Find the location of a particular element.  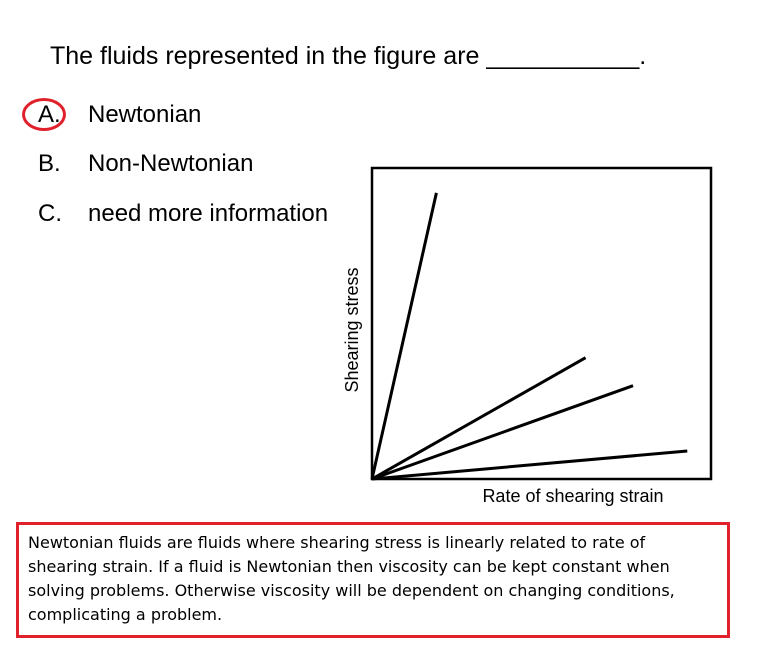

option-c: C. need more information is located at coordinates (183, 214).